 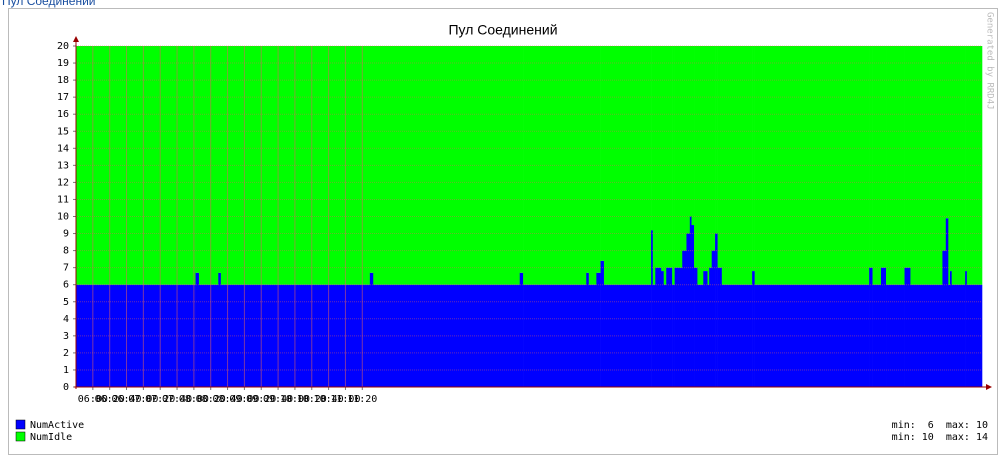 I want to click on y-tick-label: 18, so click(x=63, y=80).